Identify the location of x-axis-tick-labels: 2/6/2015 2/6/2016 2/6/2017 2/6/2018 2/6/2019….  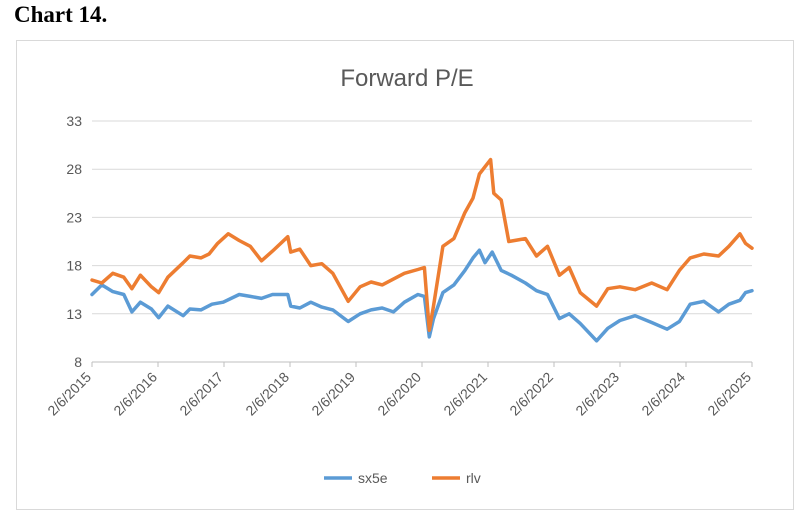
(399, 394).